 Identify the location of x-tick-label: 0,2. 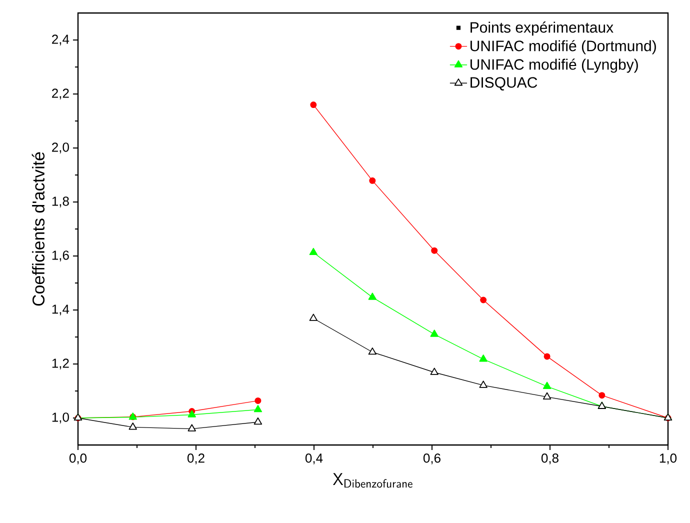
(195, 459).